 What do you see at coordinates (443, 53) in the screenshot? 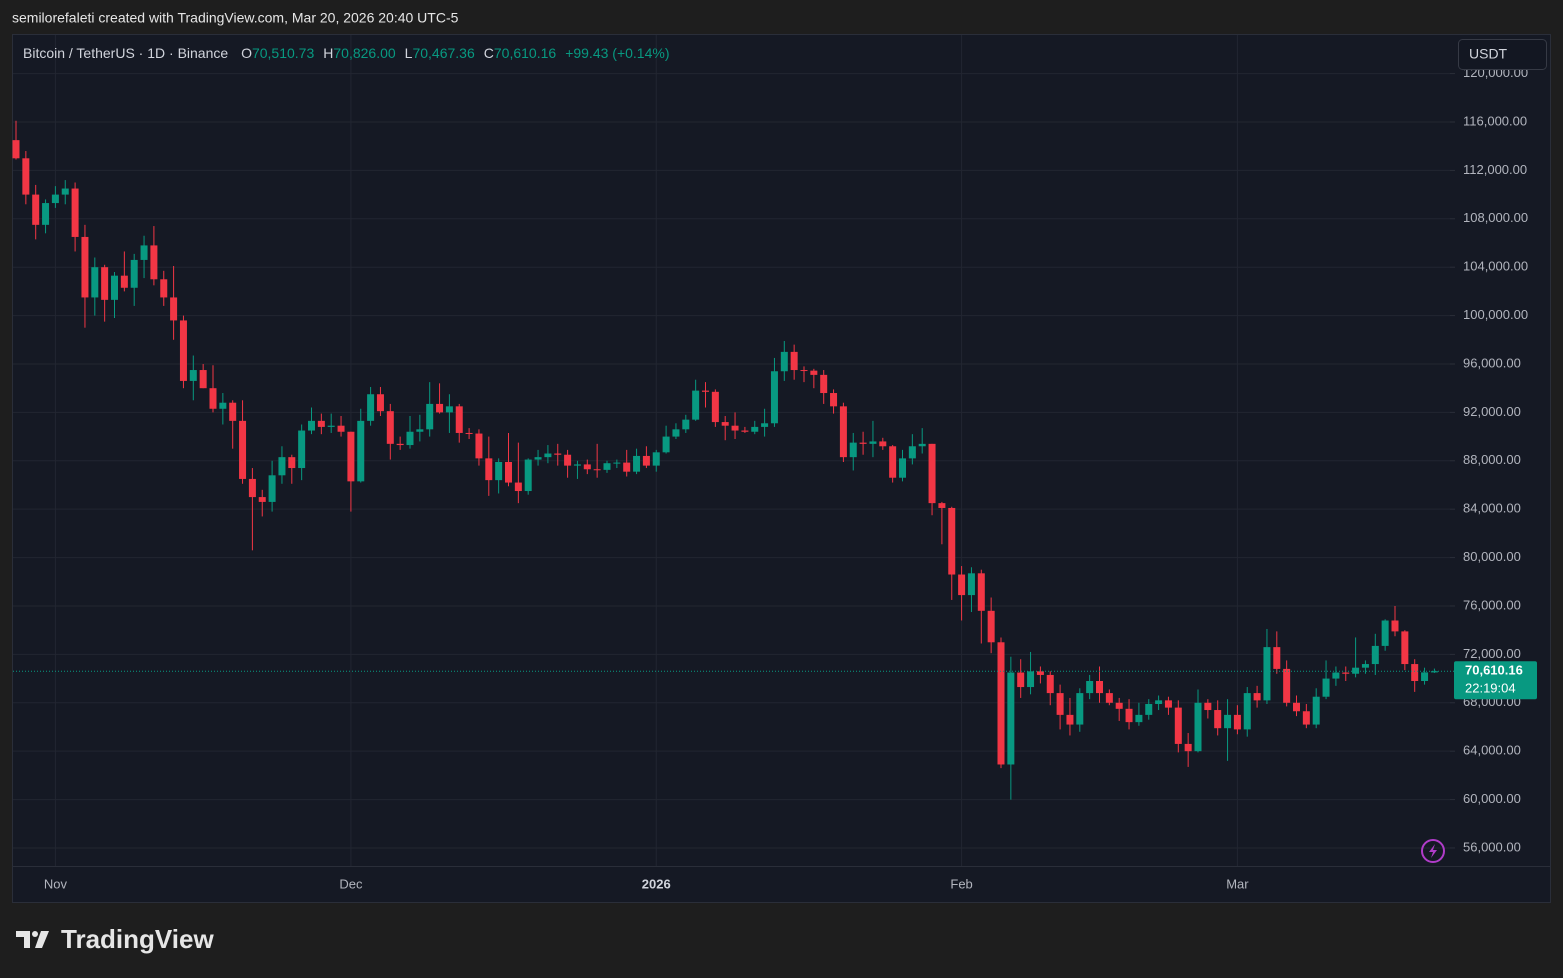
I see `legend-value: 70,467.36` at bounding box center [443, 53].